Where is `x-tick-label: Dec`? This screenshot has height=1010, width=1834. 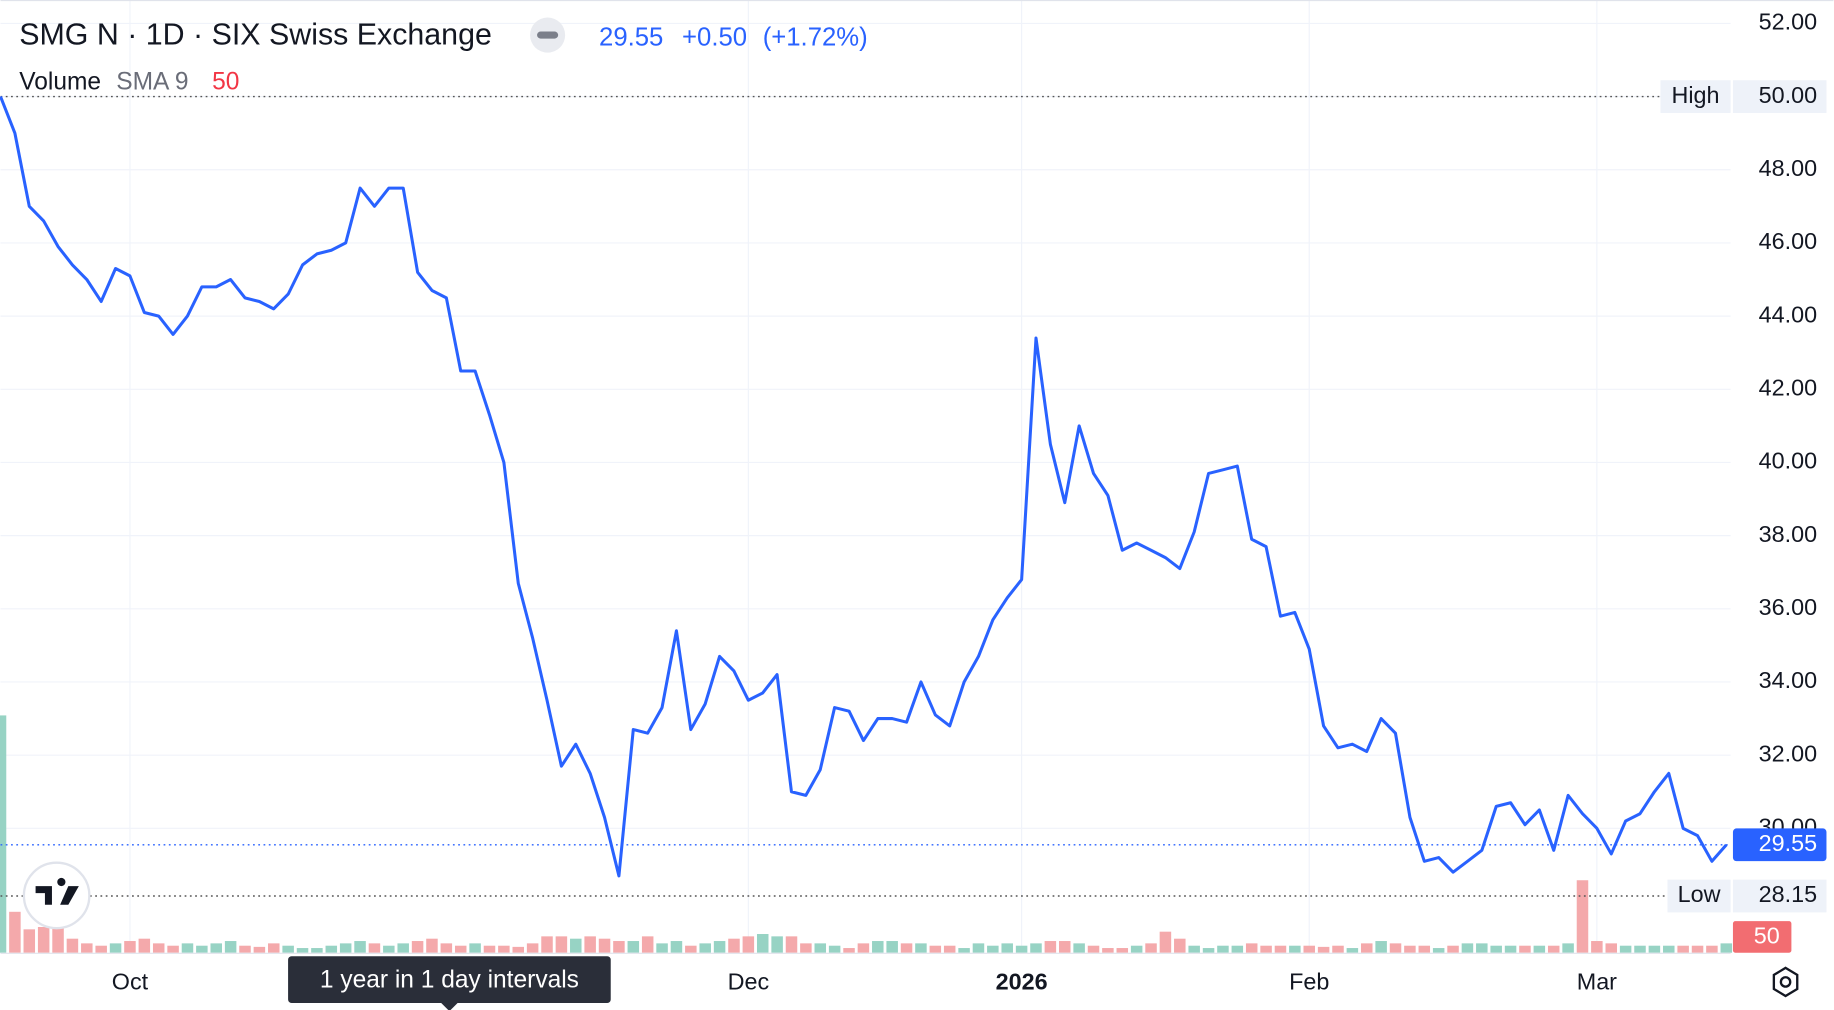 x-tick-label: Dec is located at coordinates (749, 981).